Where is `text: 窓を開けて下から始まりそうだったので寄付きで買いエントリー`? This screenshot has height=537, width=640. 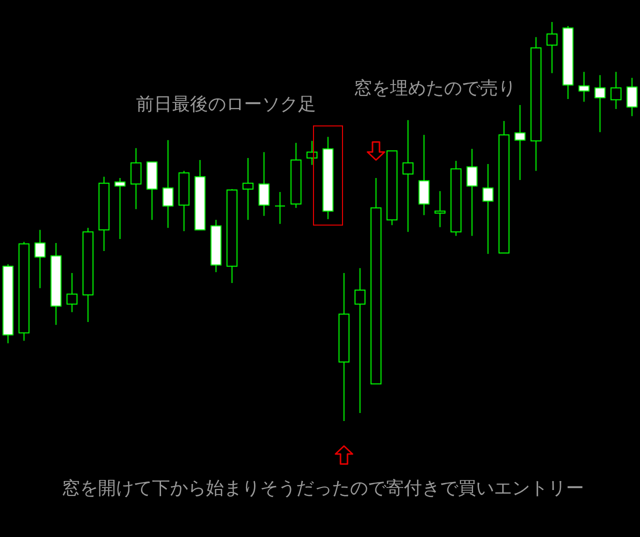 text: 窓を開けて下から始まりそうだったので寄付きで買いエントリー is located at coordinates (323, 488).